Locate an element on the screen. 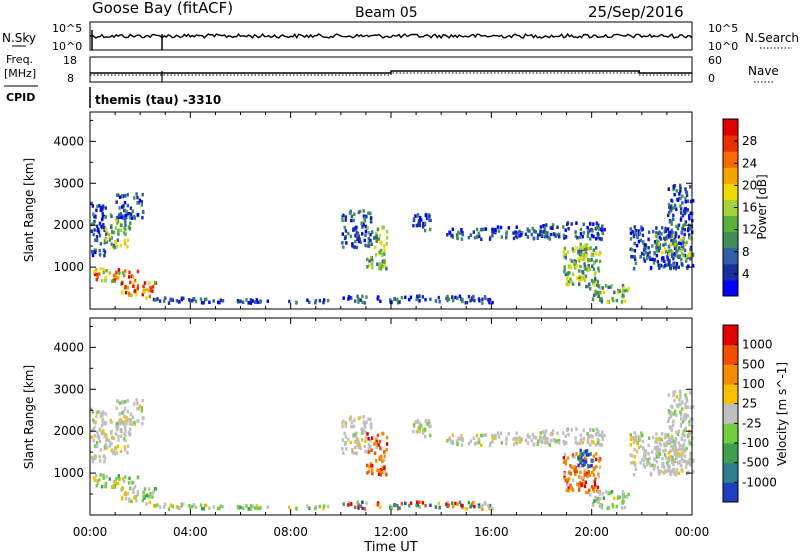 The image size is (800, 554). velocity-y-label: Slant Range [km] is located at coordinates (29, 417).